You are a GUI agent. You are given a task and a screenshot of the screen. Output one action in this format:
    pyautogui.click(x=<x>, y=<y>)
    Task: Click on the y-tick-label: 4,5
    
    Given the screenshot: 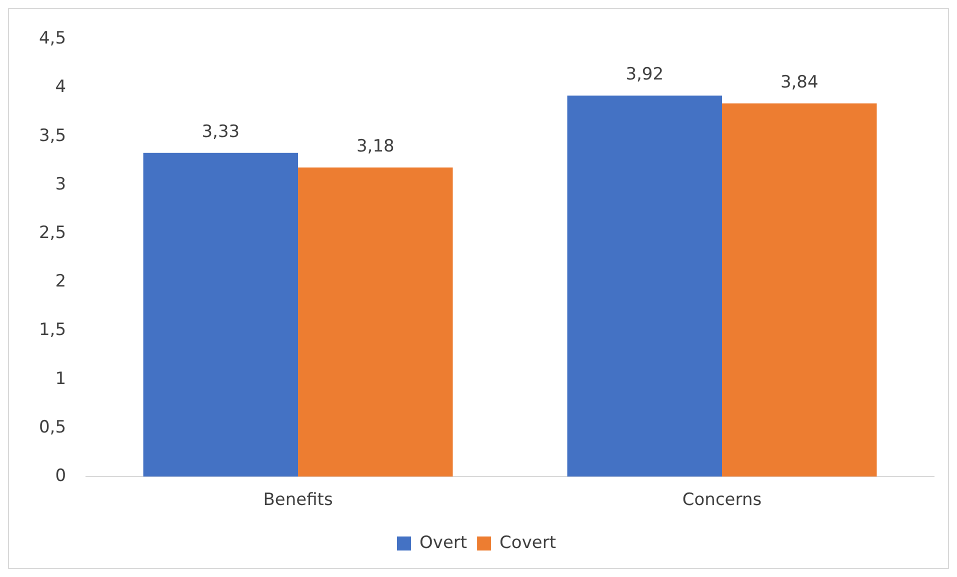 What is the action you would take?
    pyautogui.click(x=52, y=38)
    